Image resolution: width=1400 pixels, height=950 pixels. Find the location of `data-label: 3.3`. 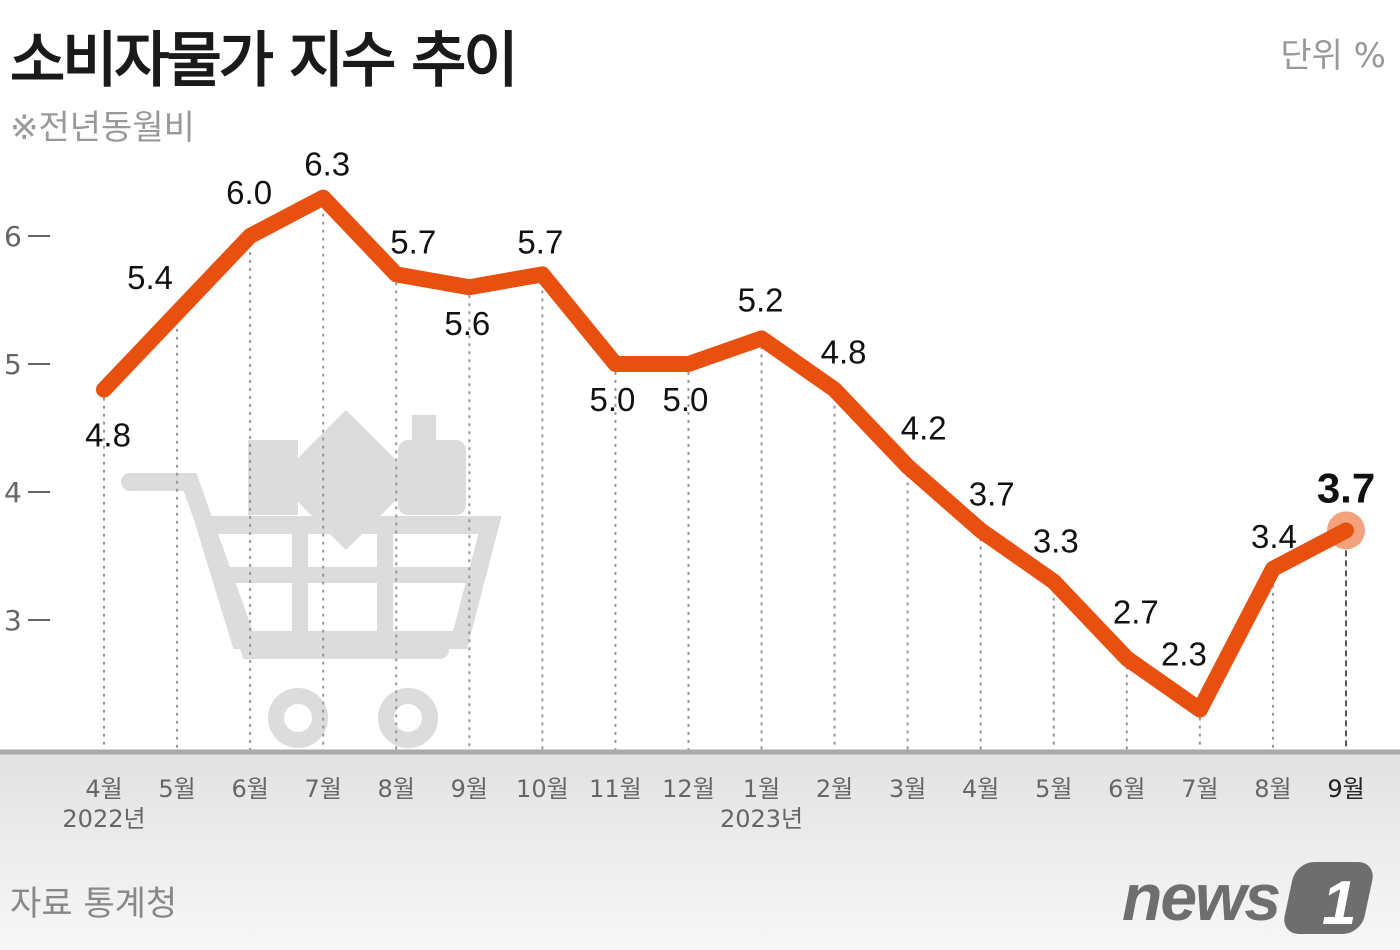

data-label: 3.3 is located at coordinates (1056, 541).